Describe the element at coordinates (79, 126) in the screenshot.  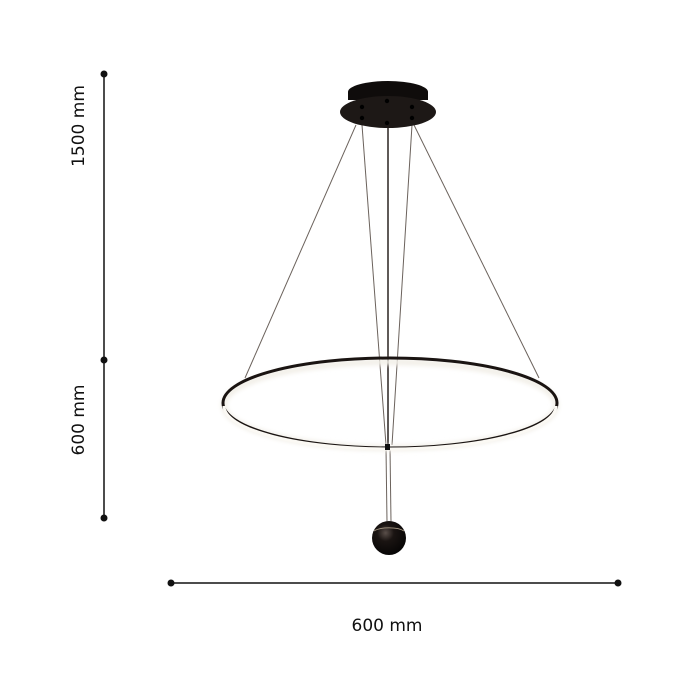
I see `total-height-label: 1500 mm` at that location.